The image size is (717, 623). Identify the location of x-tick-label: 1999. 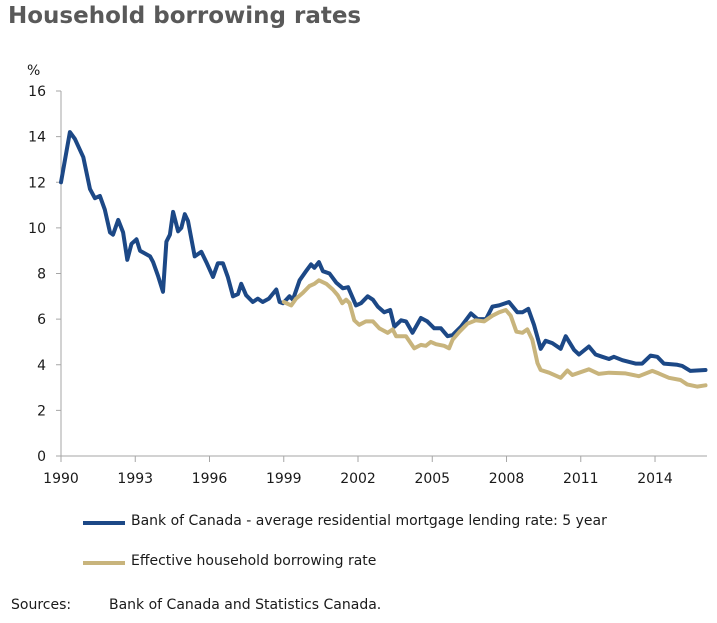
(284, 479).